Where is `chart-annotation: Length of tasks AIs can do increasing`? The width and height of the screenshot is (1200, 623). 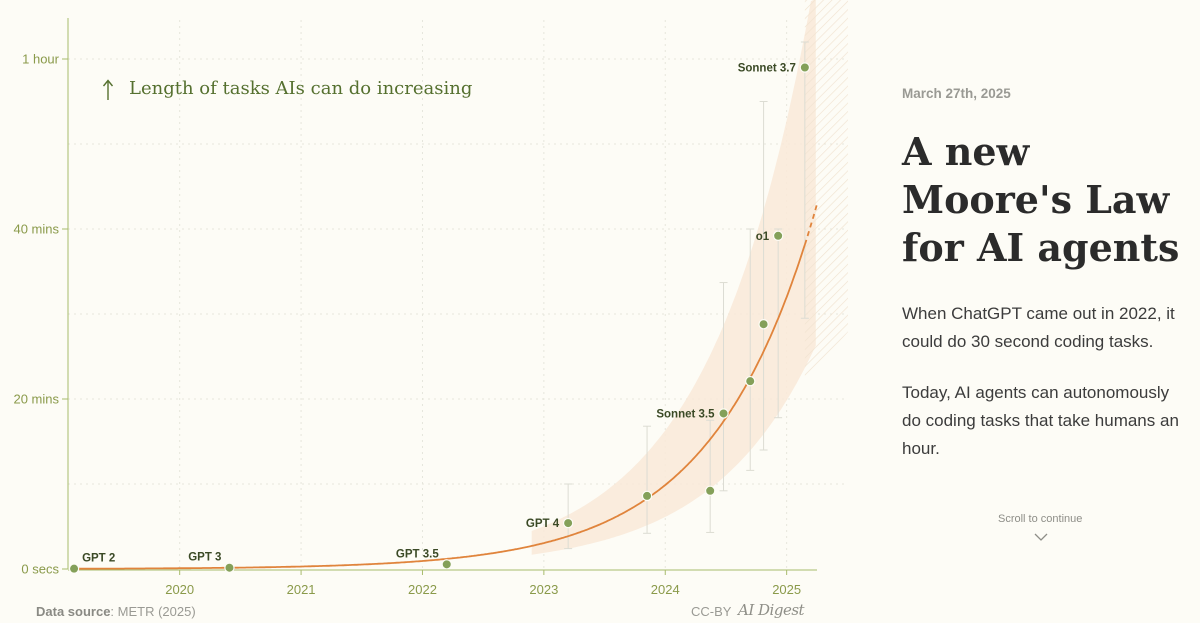 chart-annotation: Length of tasks AIs can do increasing is located at coordinates (287, 89).